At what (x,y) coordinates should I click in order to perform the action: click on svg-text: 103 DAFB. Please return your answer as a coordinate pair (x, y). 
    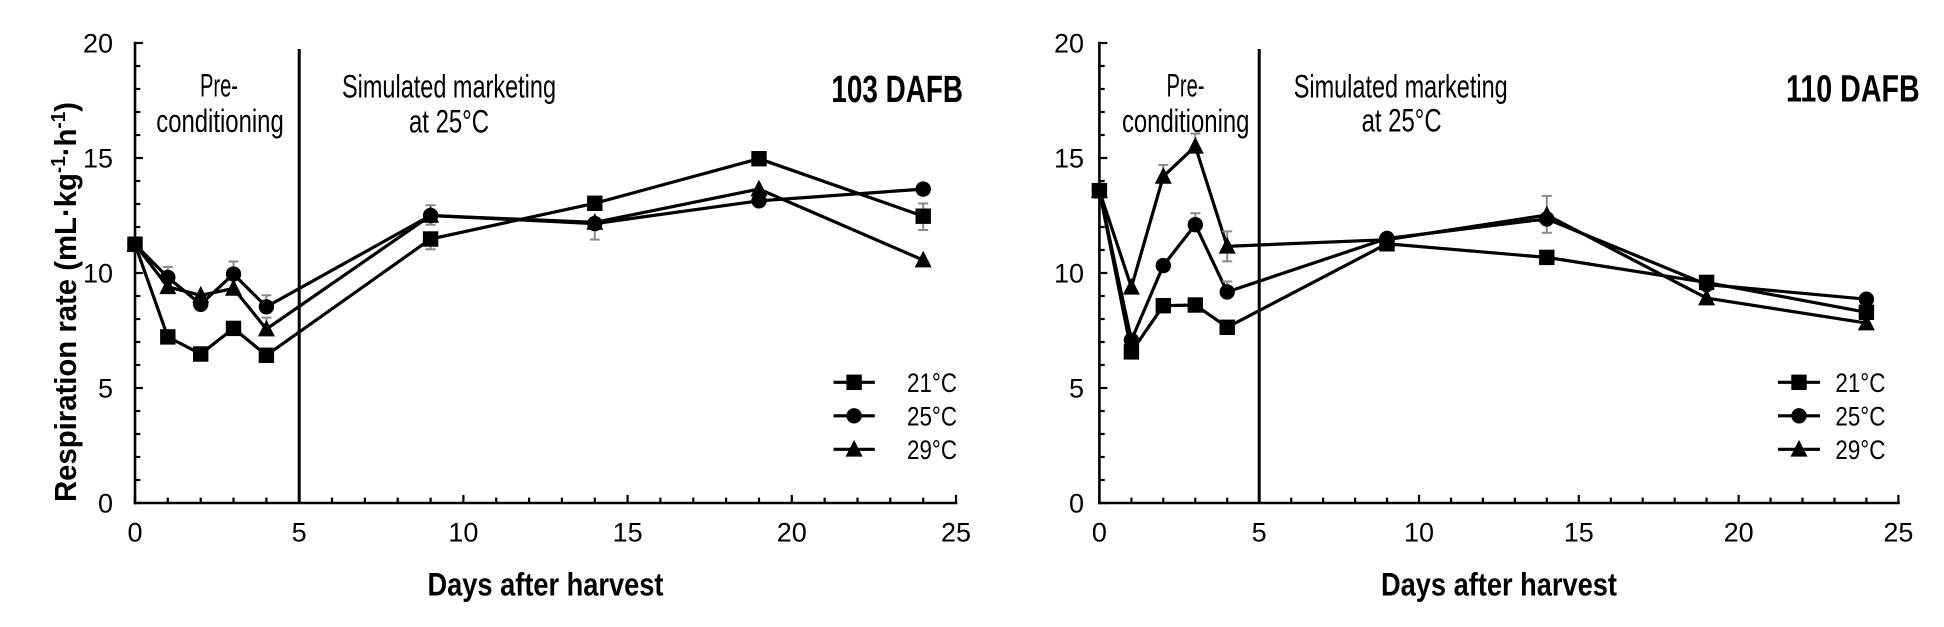
    Looking at the image, I should click on (897, 90).